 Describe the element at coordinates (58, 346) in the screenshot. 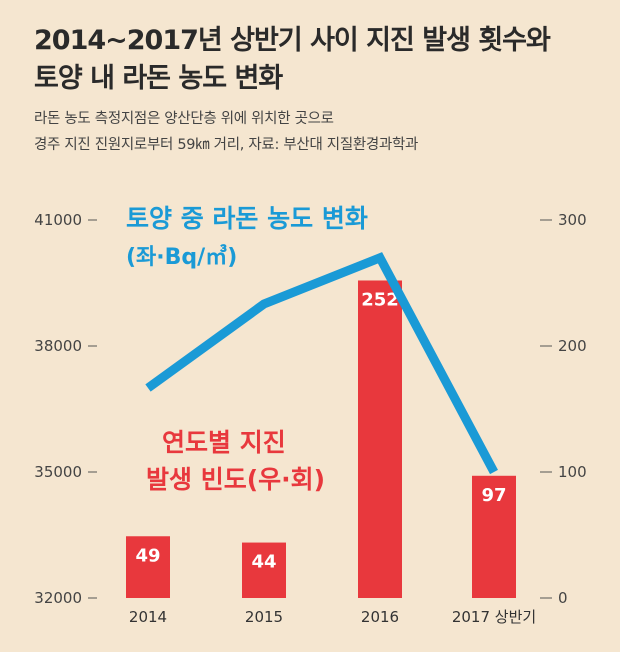

I see `left-tick-label: 38000` at that location.